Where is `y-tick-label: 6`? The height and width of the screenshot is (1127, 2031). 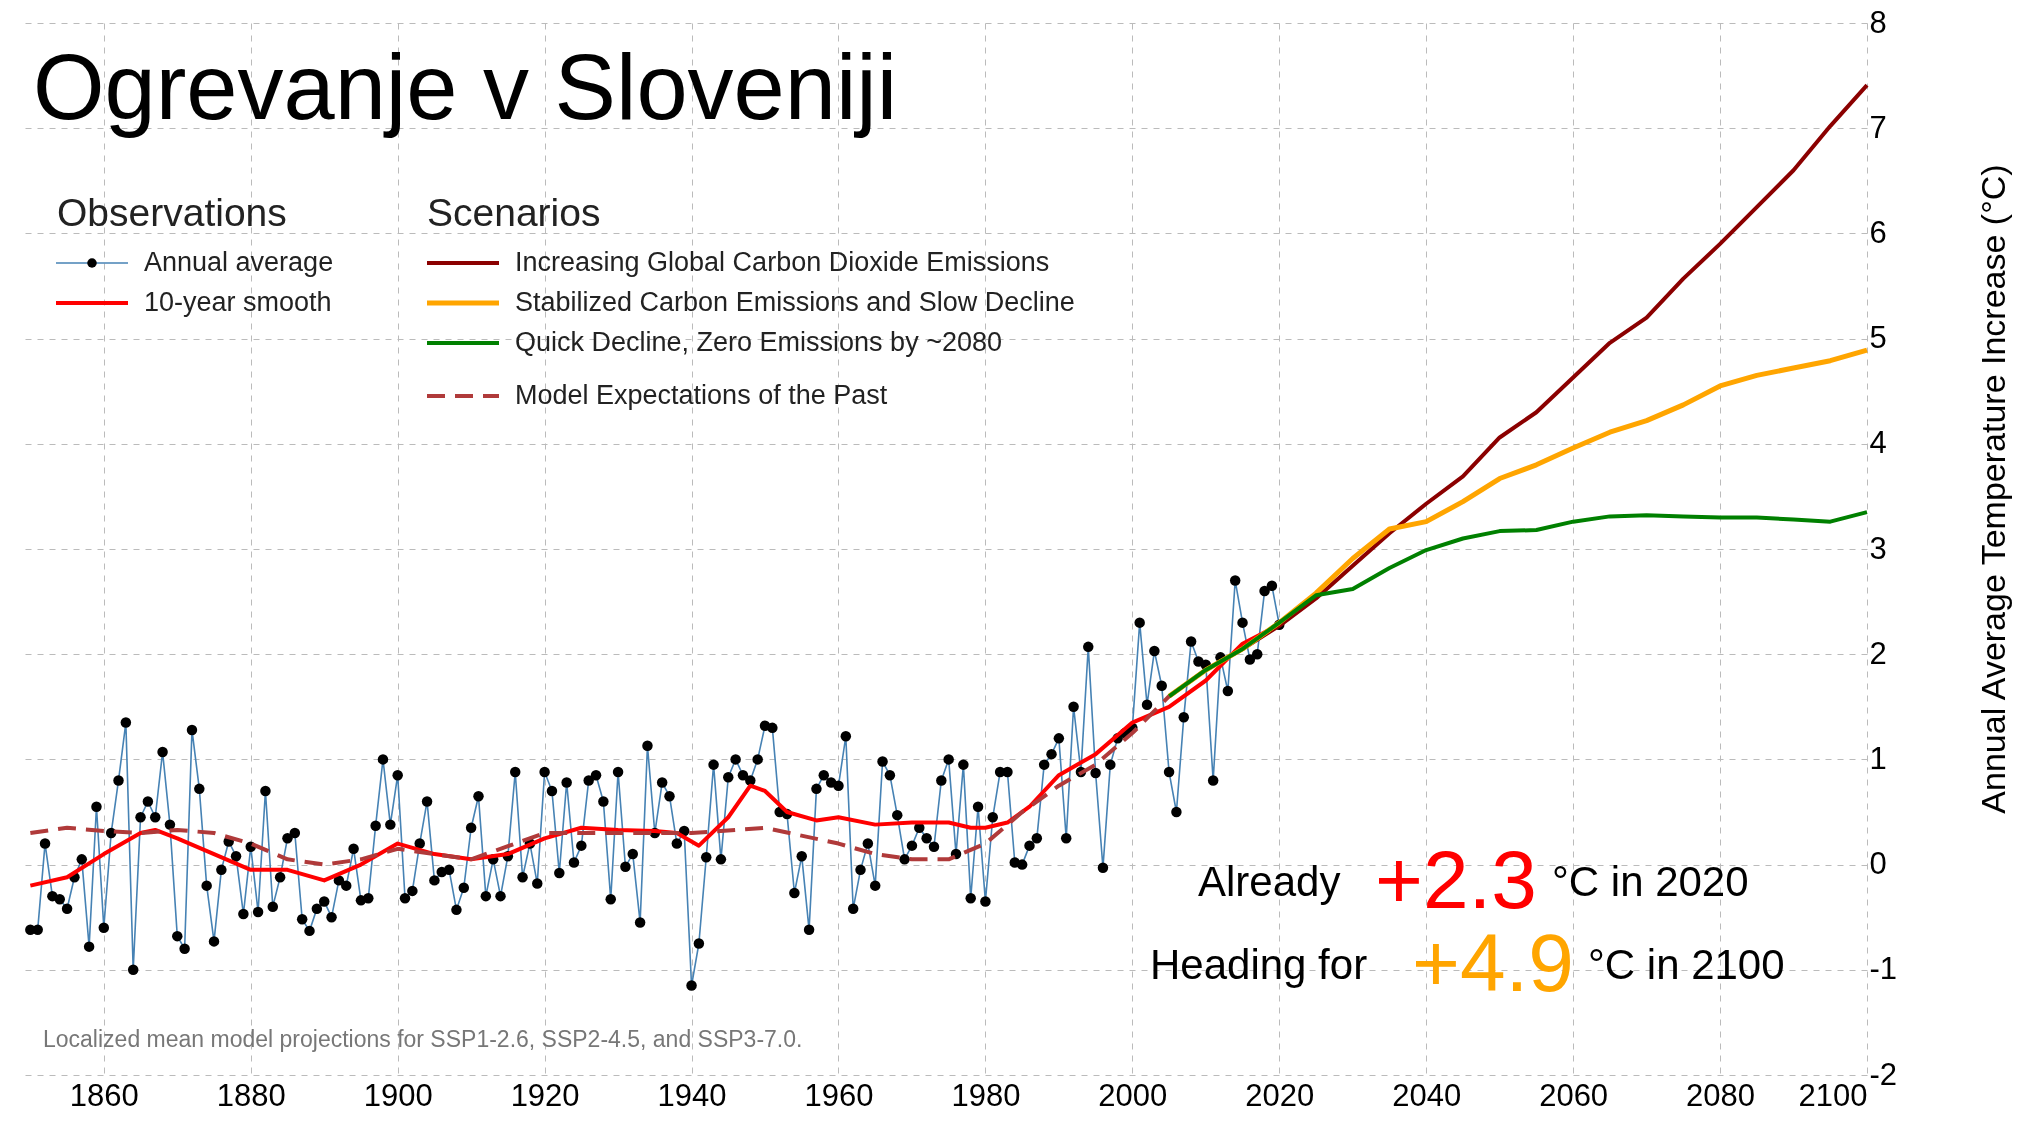 y-tick-label: 6 is located at coordinates (1878, 232).